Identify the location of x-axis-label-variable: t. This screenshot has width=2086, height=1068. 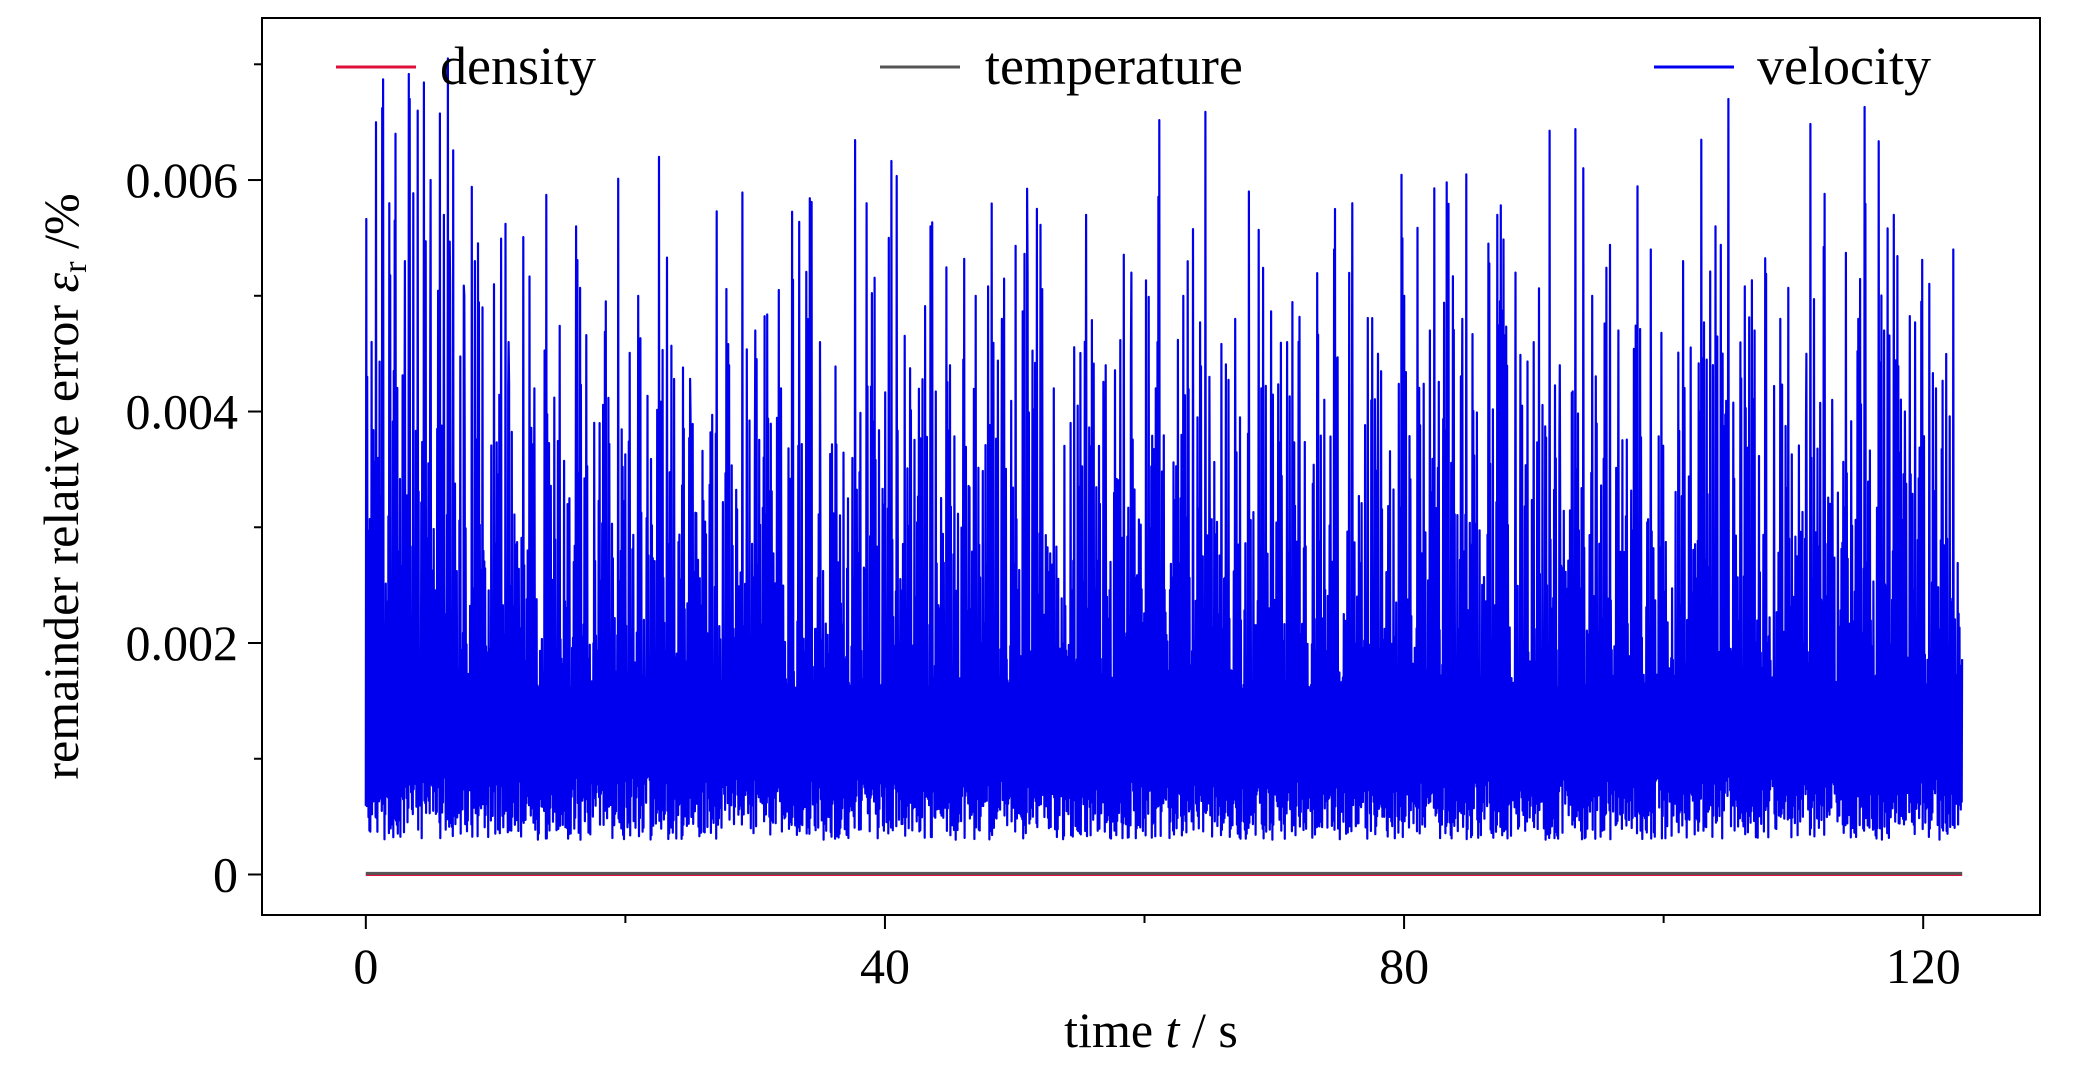
(1173, 1030).